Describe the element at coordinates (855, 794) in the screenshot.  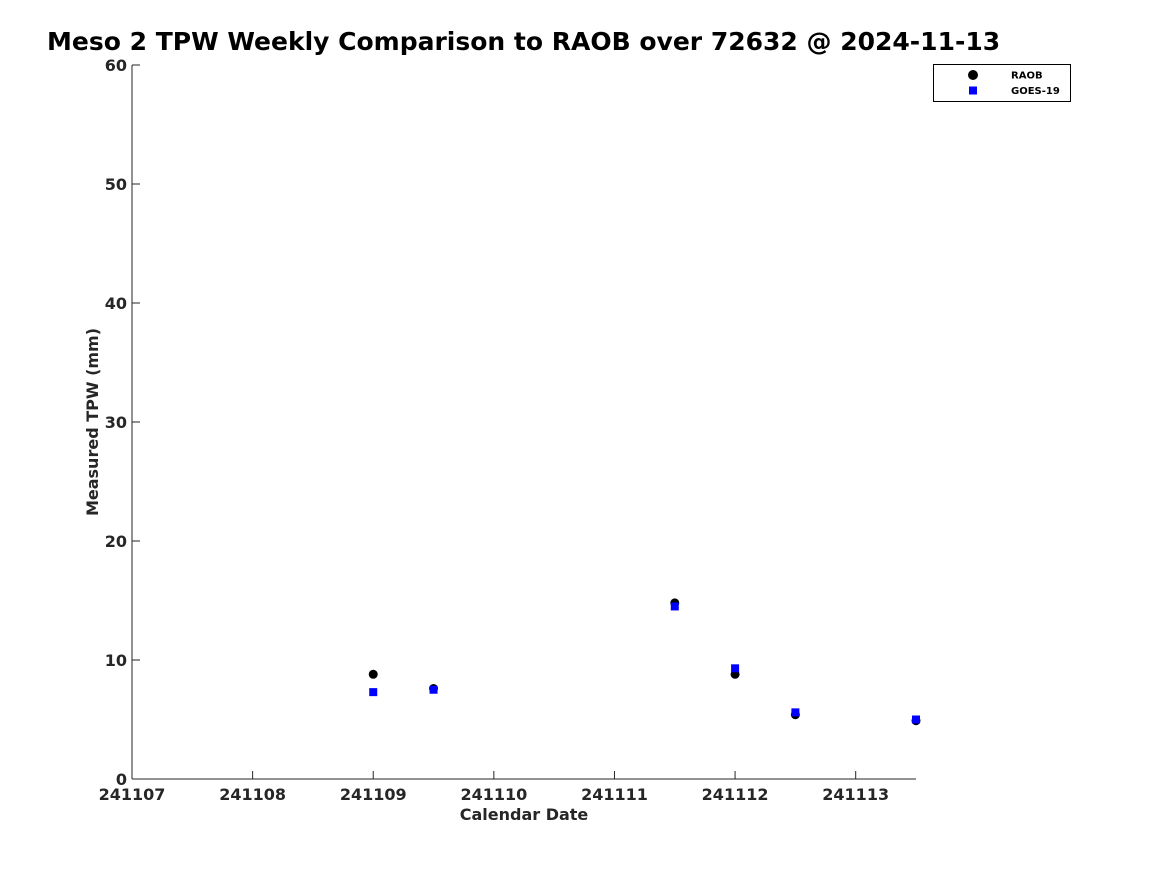
I see `x-tick-label: 241113` at that location.